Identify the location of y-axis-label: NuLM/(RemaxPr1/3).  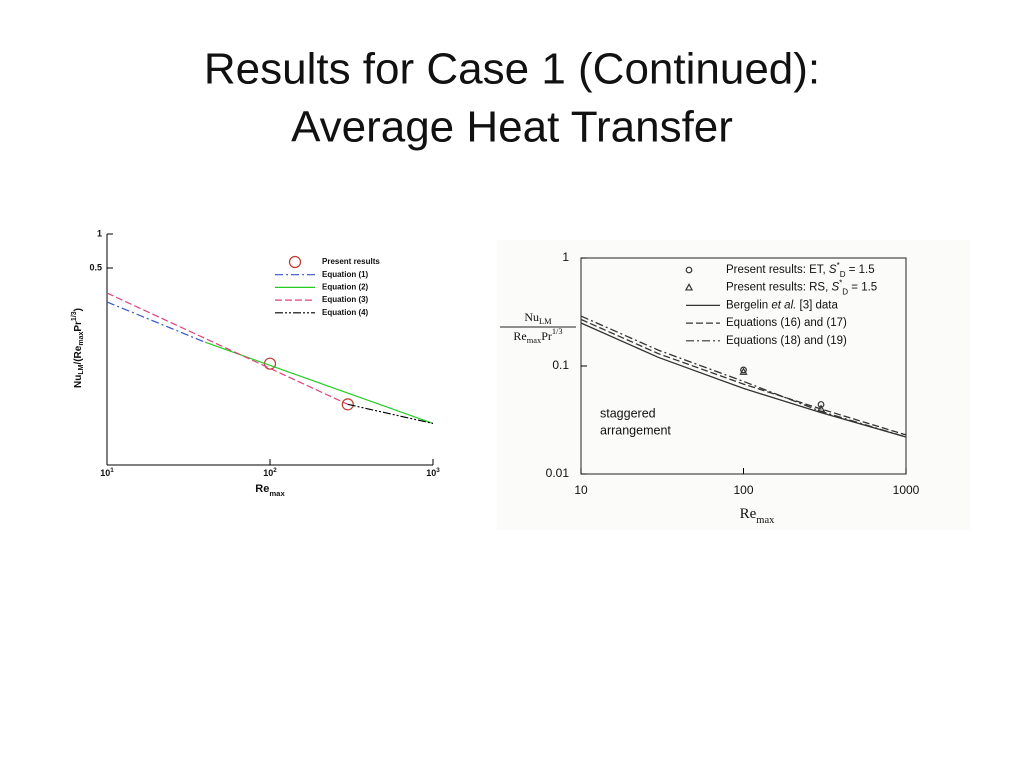
(78, 348).